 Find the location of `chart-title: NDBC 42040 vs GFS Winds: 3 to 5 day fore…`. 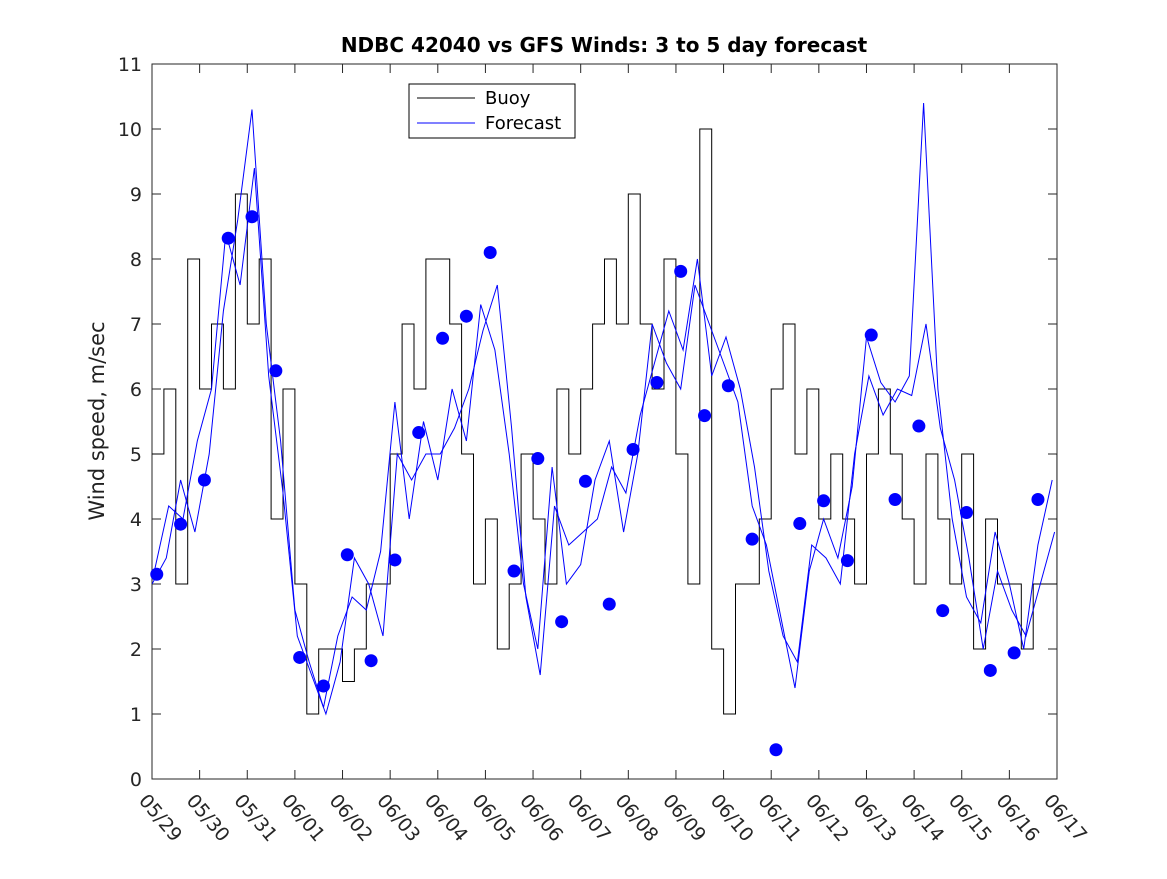

chart-title: NDBC 42040 vs GFS Winds: 3 to 5 day fore… is located at coordinates (604, 45).